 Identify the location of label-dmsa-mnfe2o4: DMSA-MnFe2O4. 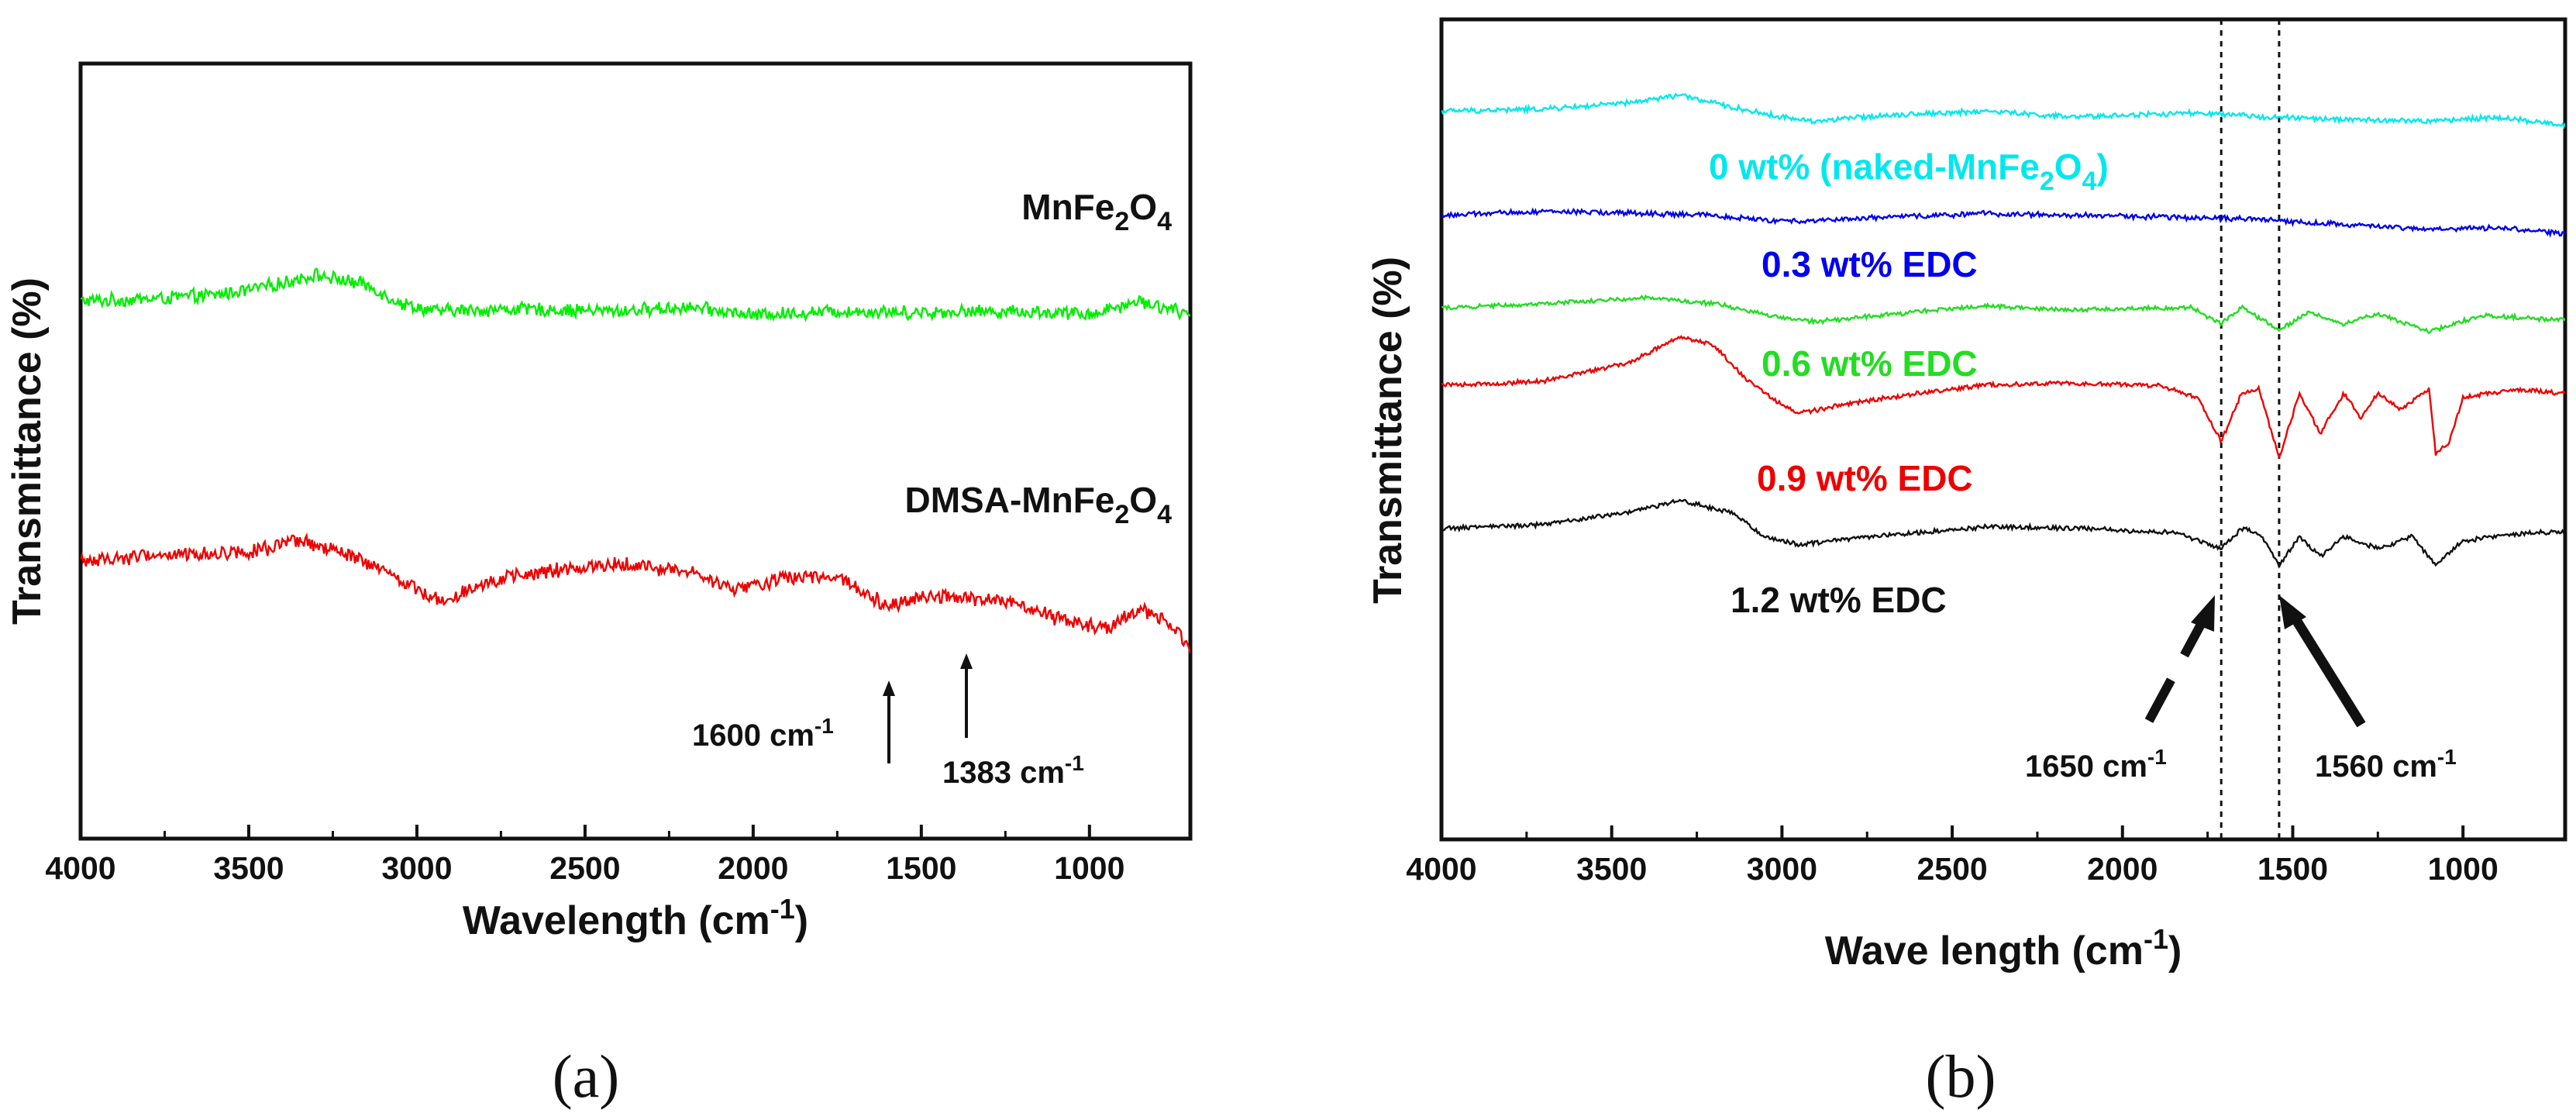
(1039, 504).